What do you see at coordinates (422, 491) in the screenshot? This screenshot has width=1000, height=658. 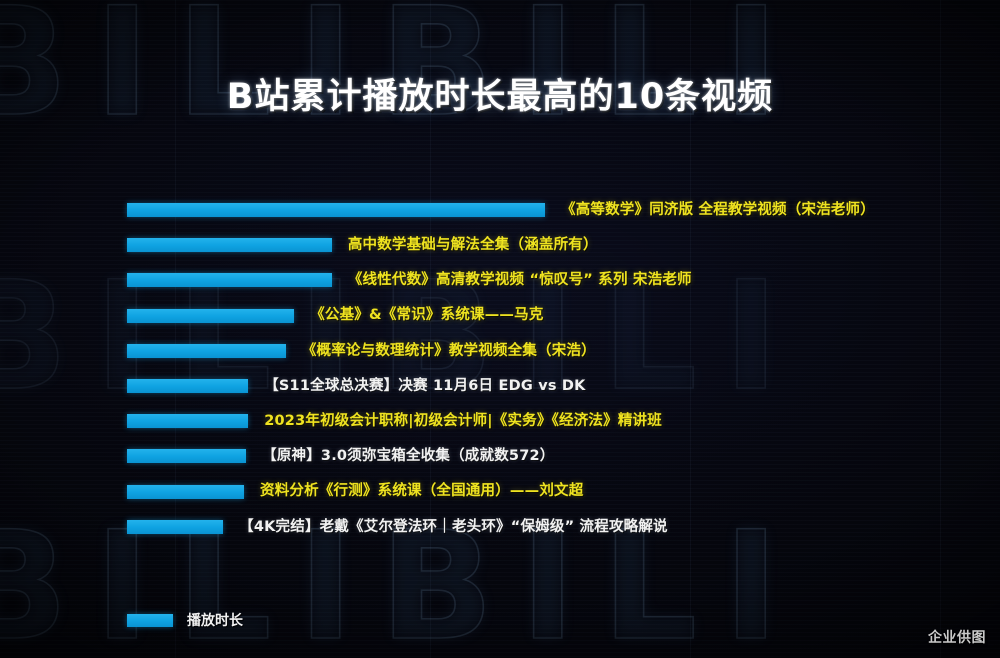 I see `bar-label-9: 资料分析《行测》系统课（全国通用）——刘文超` at bounding box center [422, 491].